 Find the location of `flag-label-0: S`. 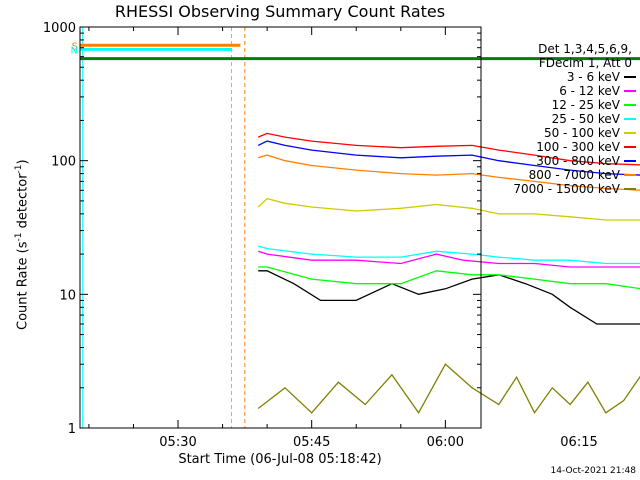

flag-label-0: S is located at coordinates (75, 46).